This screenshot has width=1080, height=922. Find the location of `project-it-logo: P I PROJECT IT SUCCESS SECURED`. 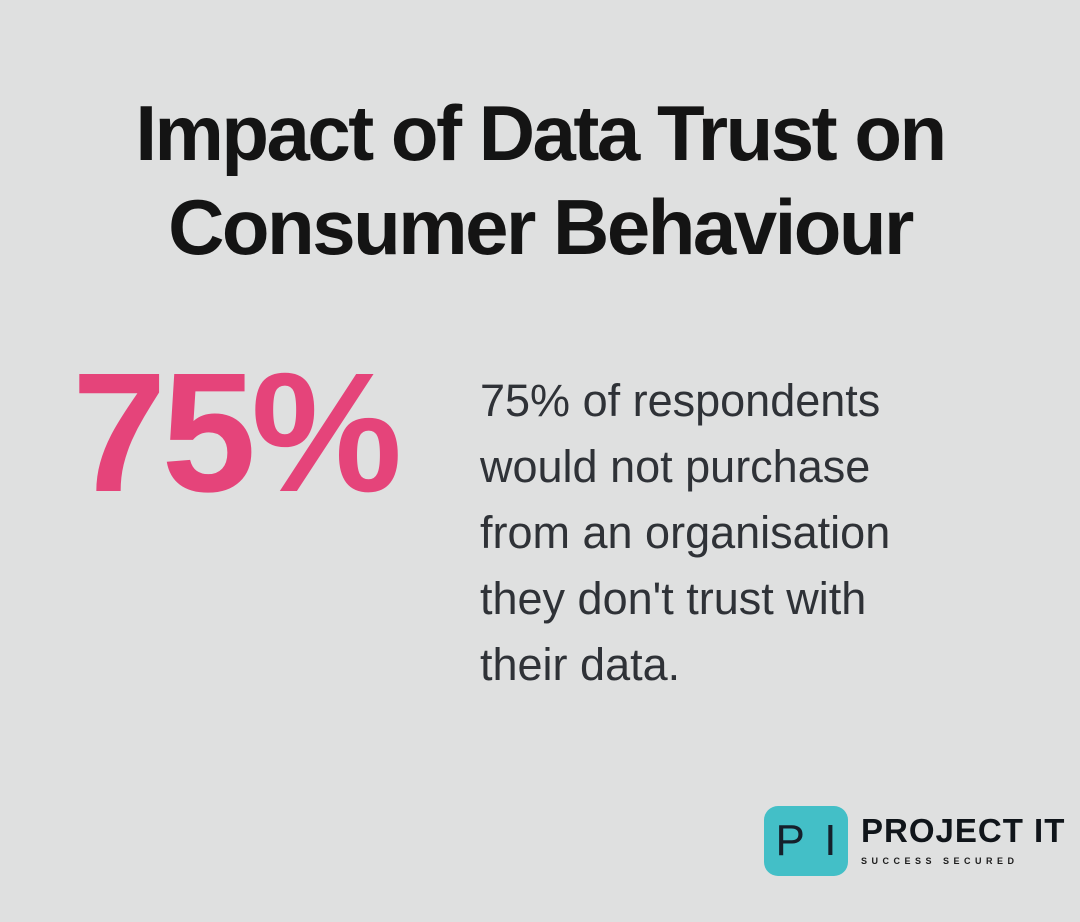

project-it-logo: P I PROJECT IT SUCCESS SECURED is located at coordinates (914, 841).